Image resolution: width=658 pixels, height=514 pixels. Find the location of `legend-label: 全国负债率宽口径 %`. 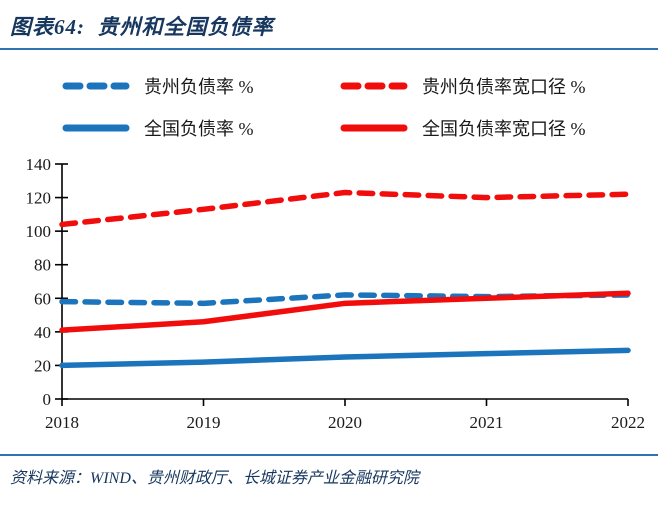

legend-label: 全国负债率宽口径 % is located at coordinates (504, 129).